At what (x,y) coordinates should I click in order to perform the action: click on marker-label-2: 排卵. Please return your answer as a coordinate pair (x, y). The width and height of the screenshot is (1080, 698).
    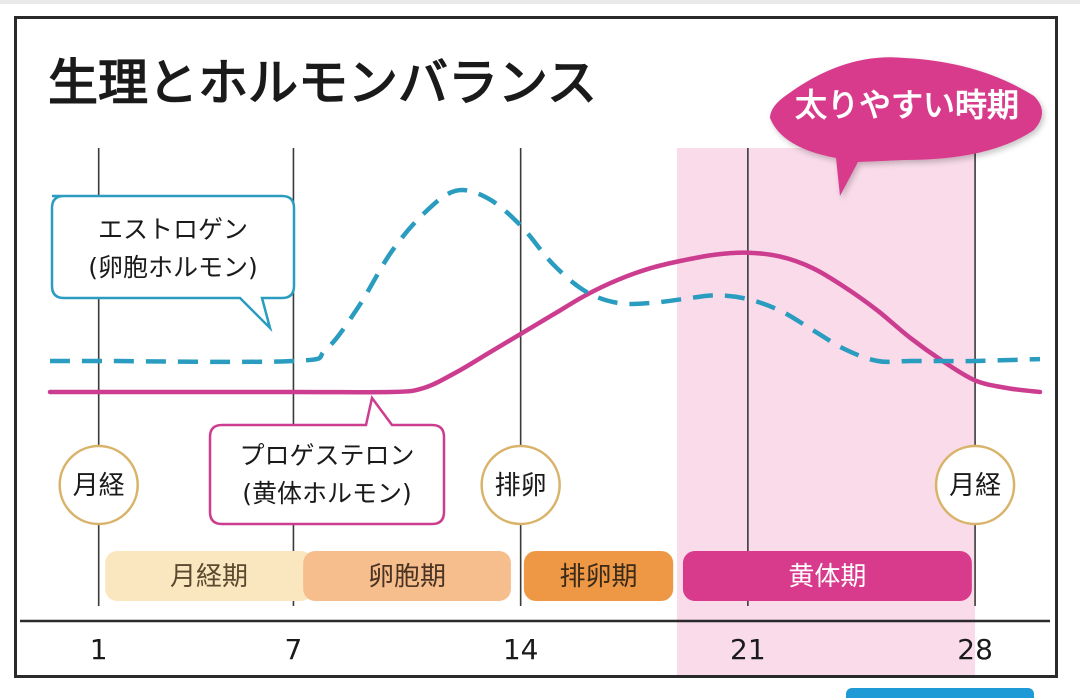
    Looking at the image, I should click on (521, 486).